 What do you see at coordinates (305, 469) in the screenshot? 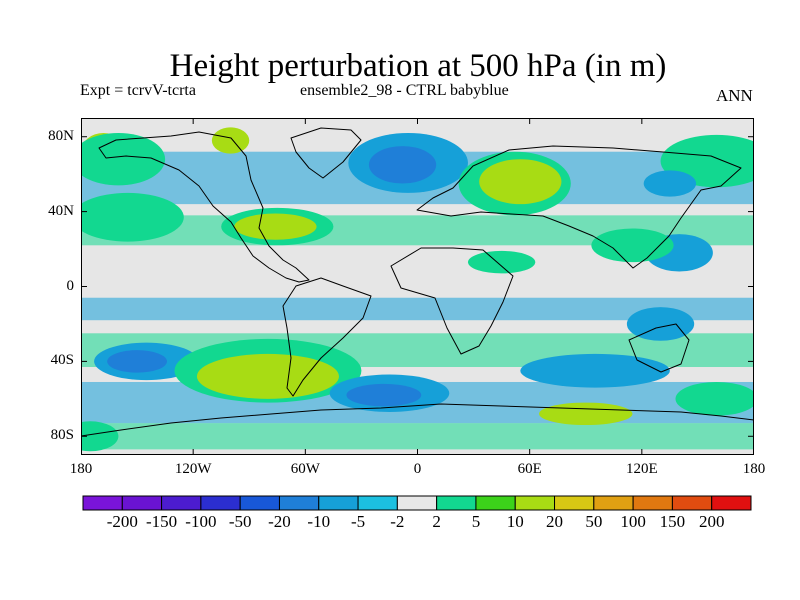
I see `lon-label-2: 60W` at bounding box center [305, 469].